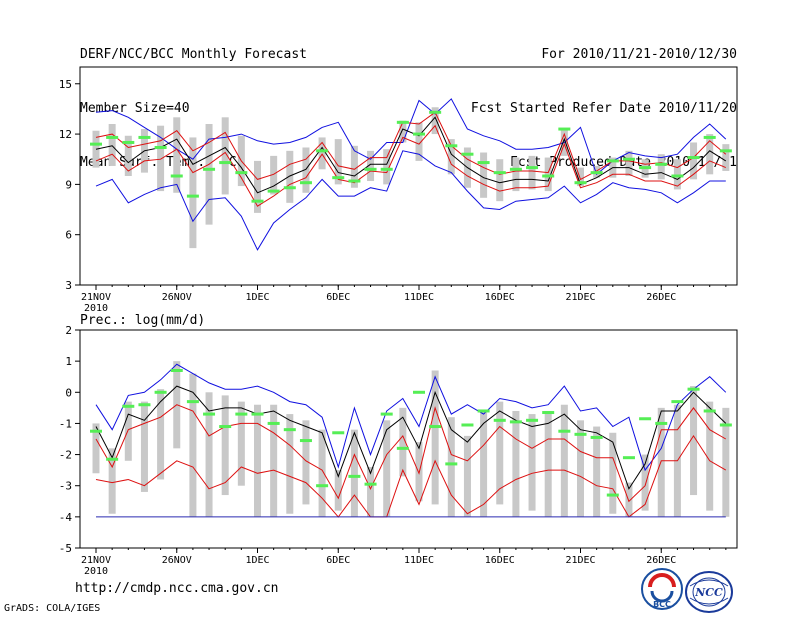  Describe the element at coordinates (52, 608) in the screenshot. I see `grads-credit: GrADS: COLA/IGES` at that location.